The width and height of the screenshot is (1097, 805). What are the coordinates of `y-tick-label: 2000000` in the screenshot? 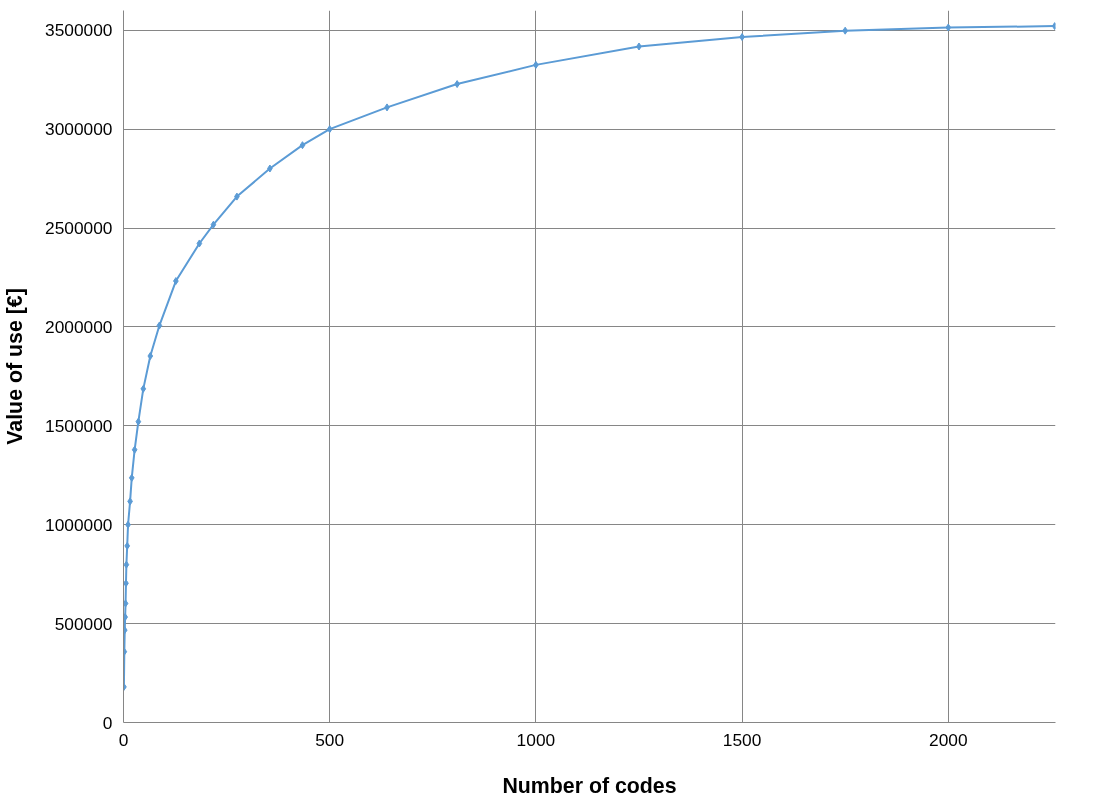 It's located at (79, 326).